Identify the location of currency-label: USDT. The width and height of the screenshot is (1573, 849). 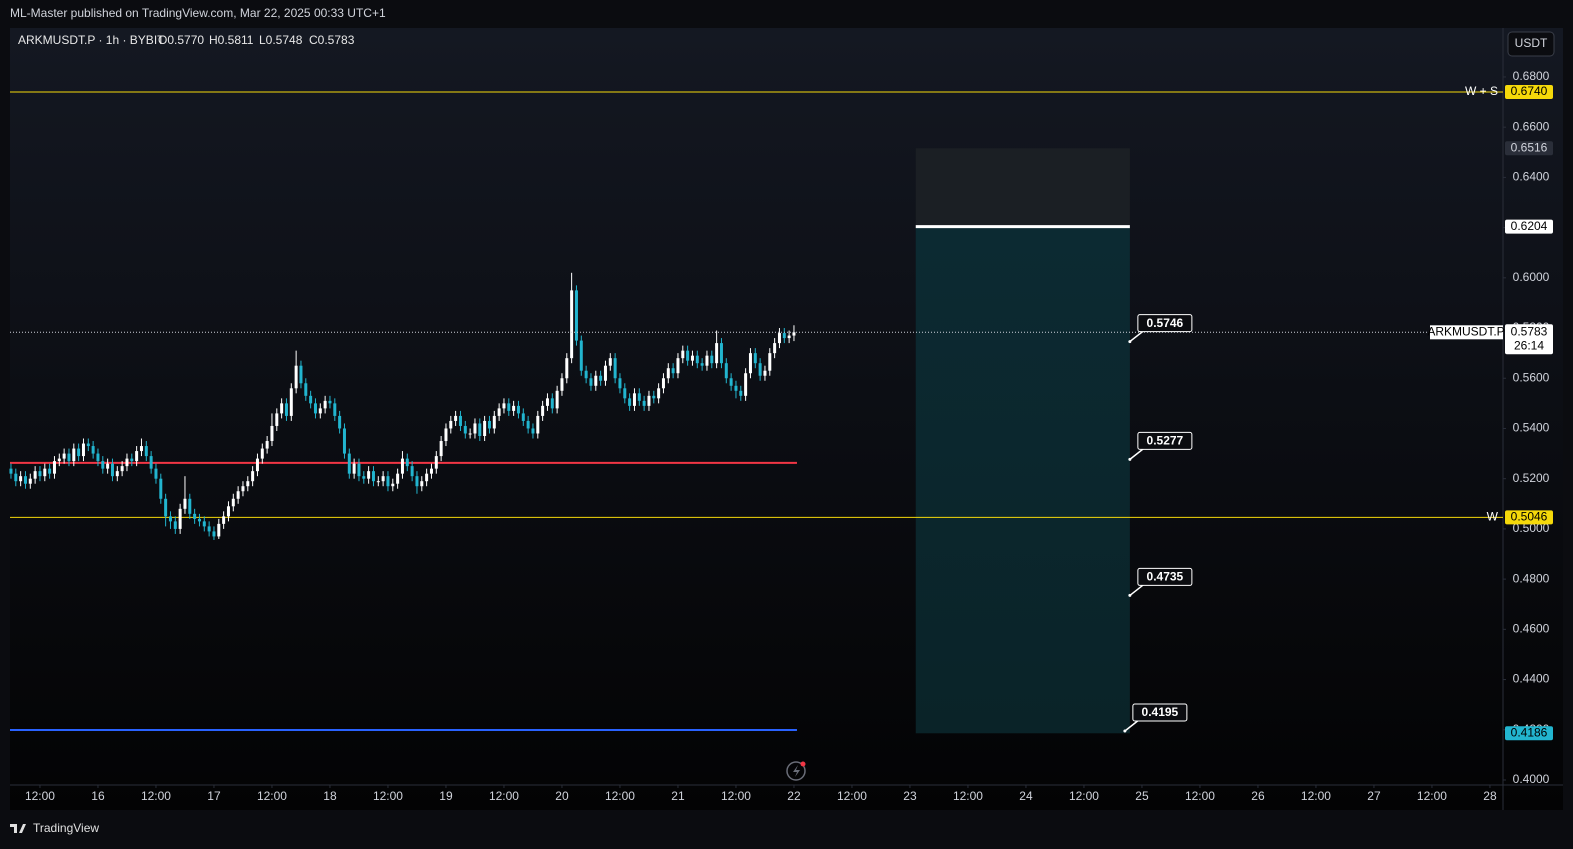
(1531, 43).